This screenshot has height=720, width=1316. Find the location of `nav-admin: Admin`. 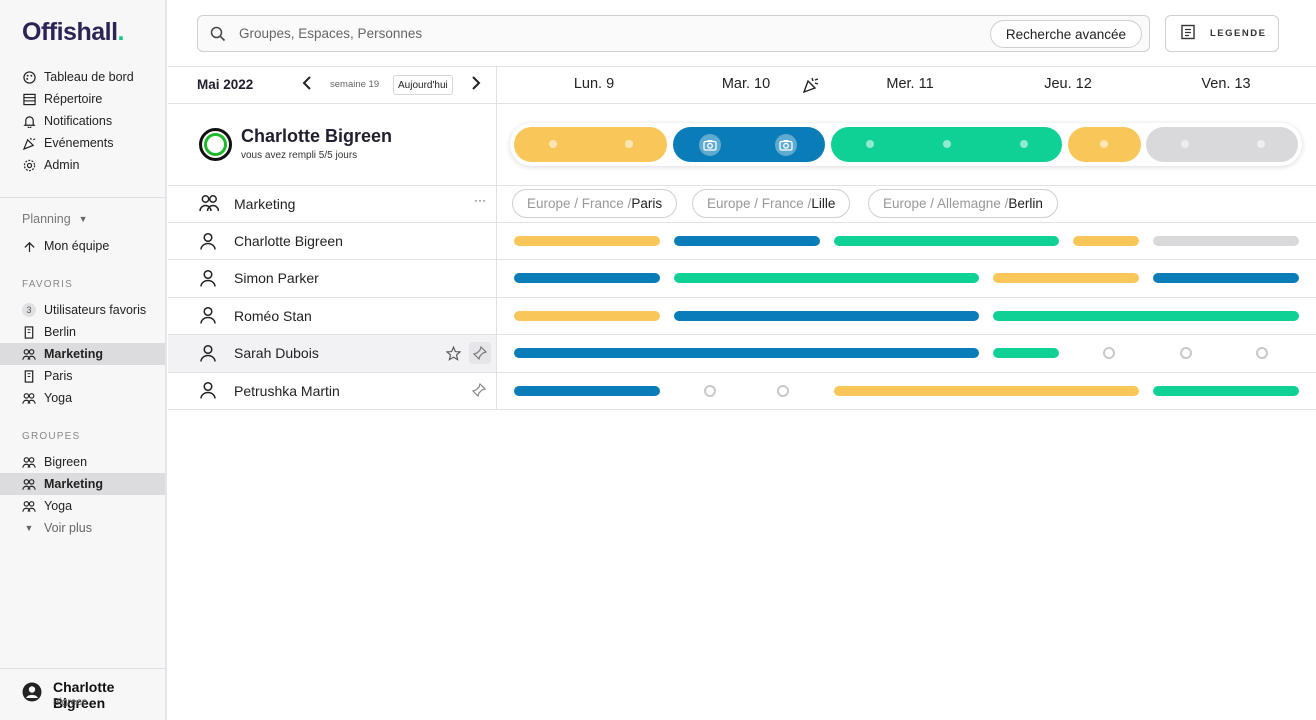

nav-admin: Admin is located at coordinates (82, 165).